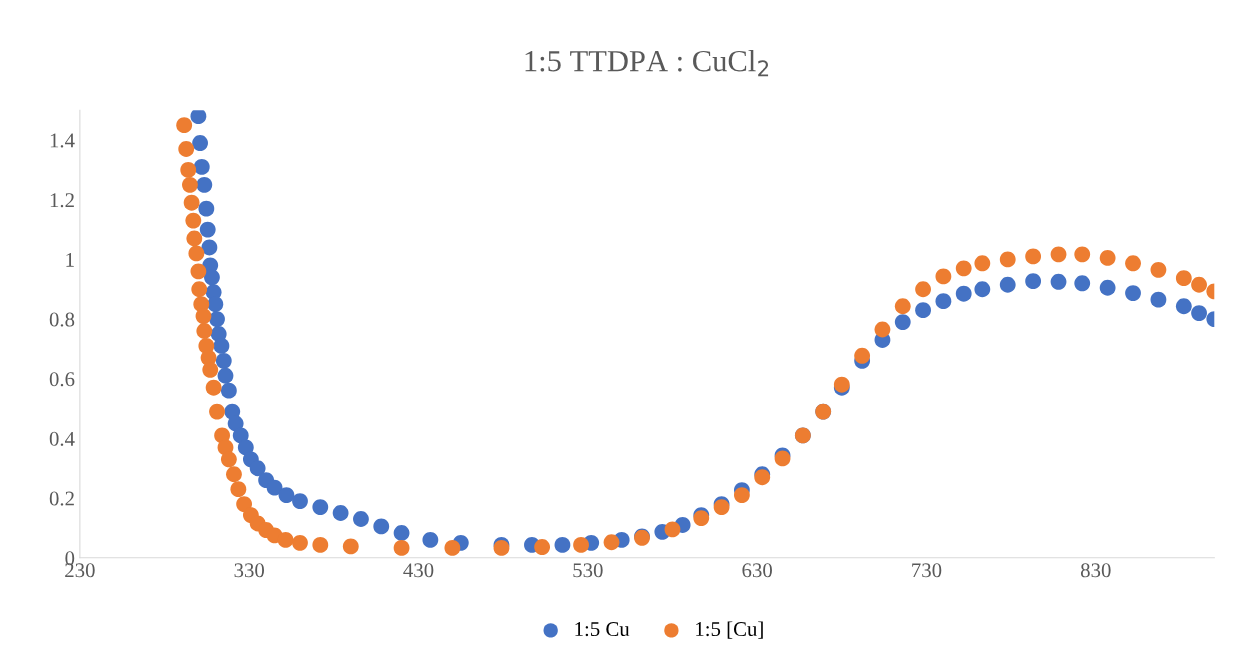 This screenshot has height=668, width=1248. Describe the element at coordinates (70, 259) in the screenshot. I see `y-tick-label: 1` at that location.